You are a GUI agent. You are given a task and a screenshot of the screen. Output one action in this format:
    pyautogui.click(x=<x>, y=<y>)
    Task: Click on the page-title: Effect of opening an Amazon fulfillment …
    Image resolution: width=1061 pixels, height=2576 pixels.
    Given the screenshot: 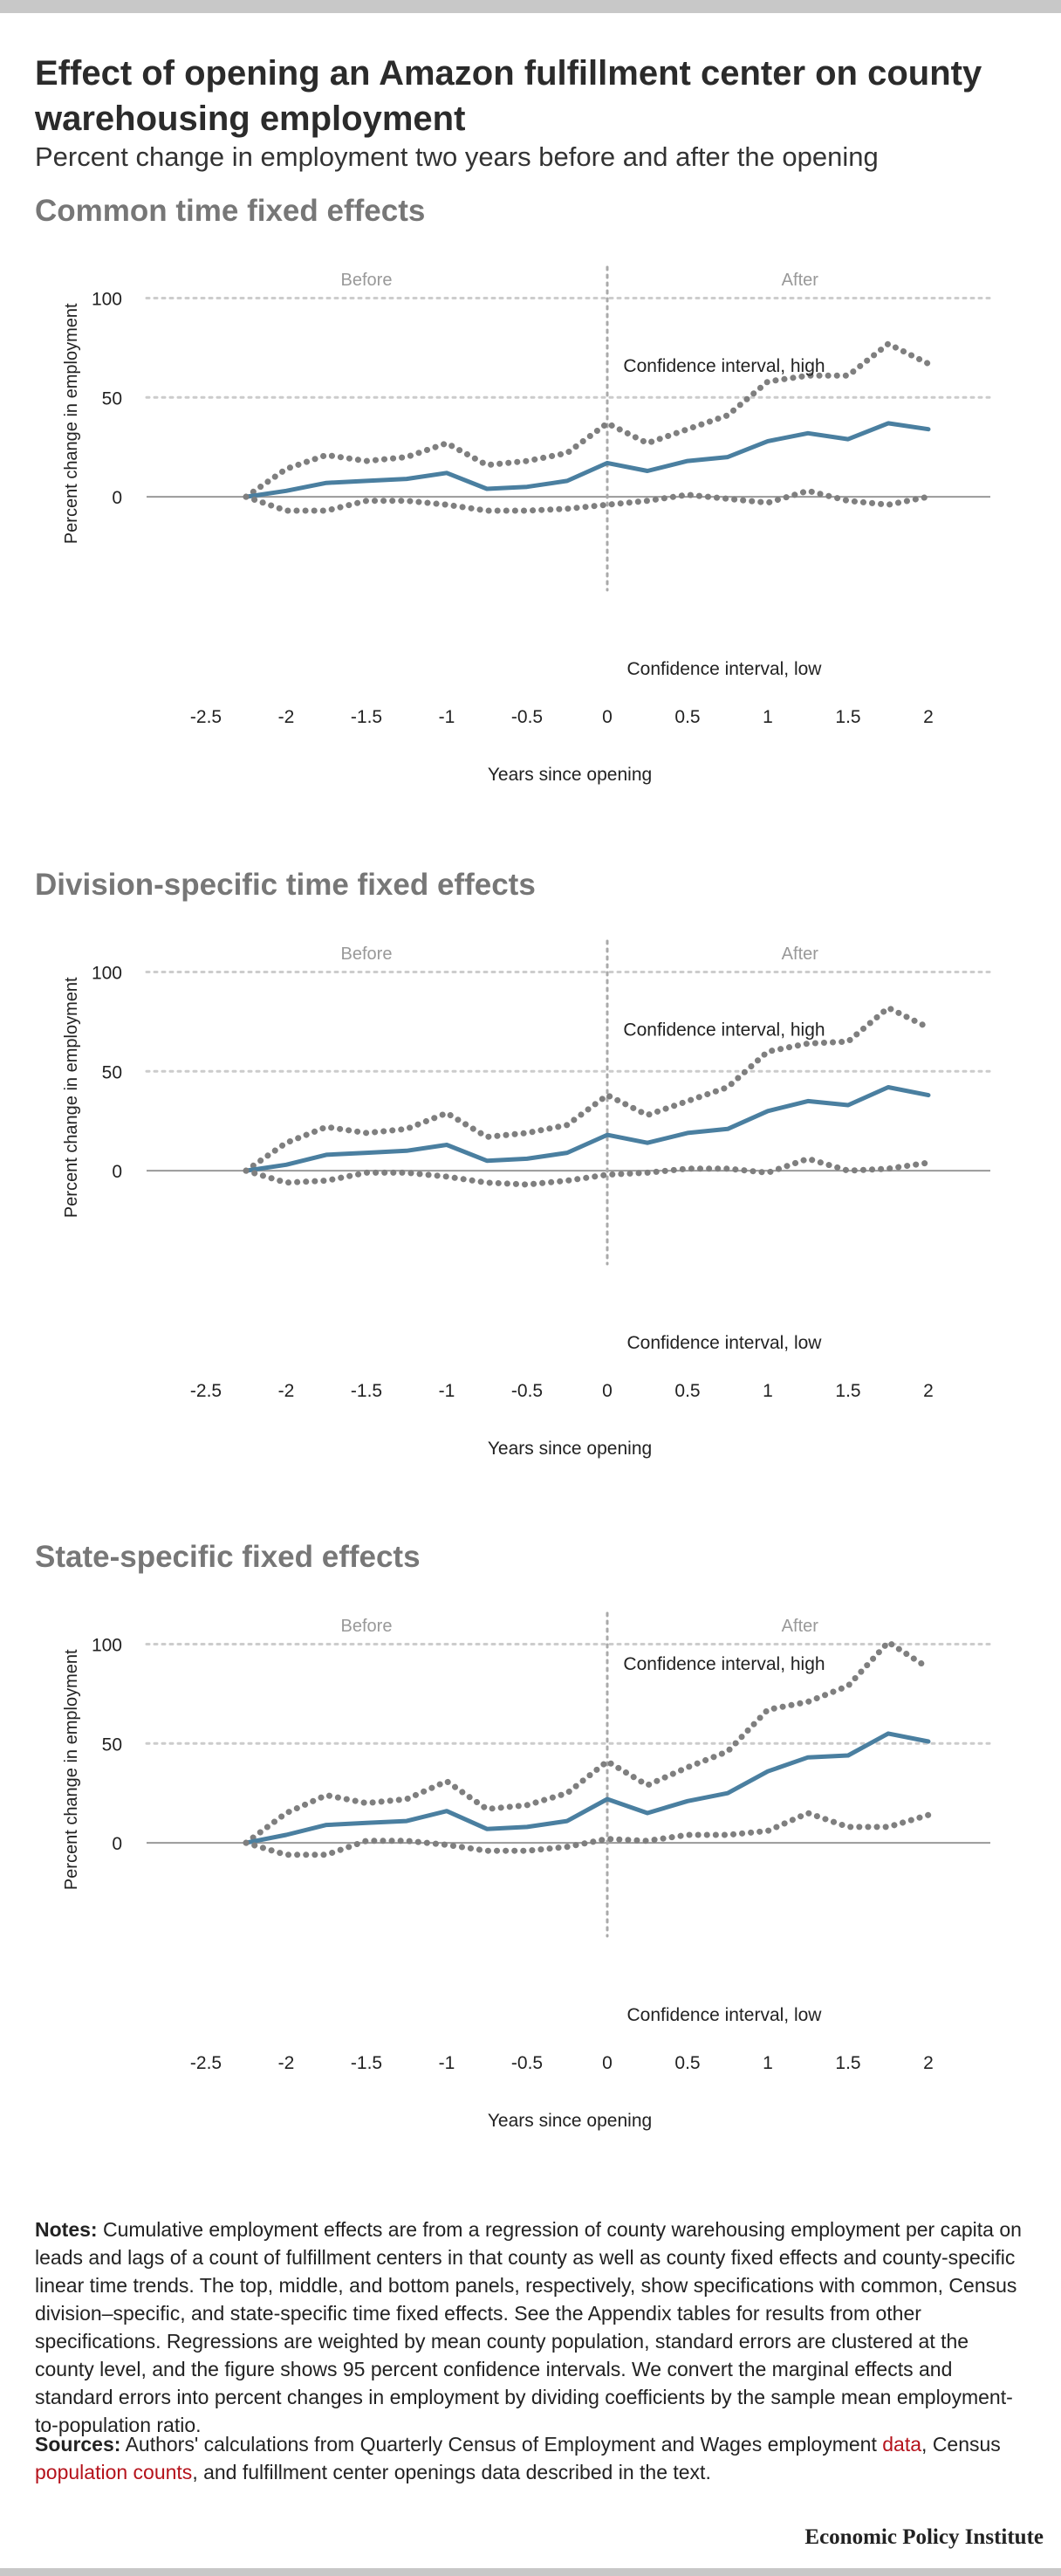 What is the action you would take?
    pyautogui.click(x=509, y=96)
    